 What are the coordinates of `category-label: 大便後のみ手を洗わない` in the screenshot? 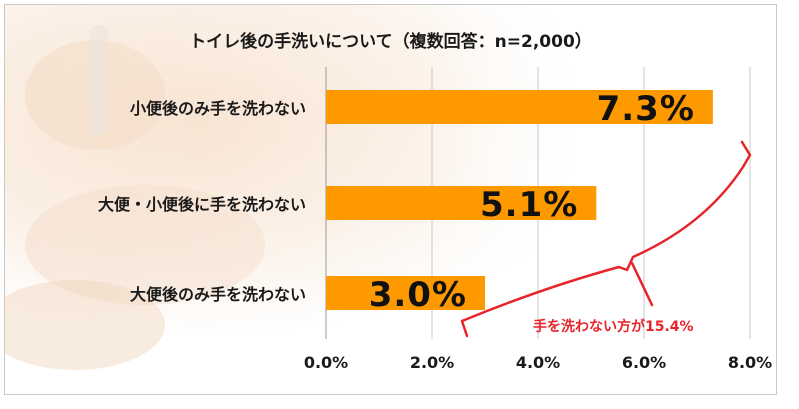 It's located at (217, 294).